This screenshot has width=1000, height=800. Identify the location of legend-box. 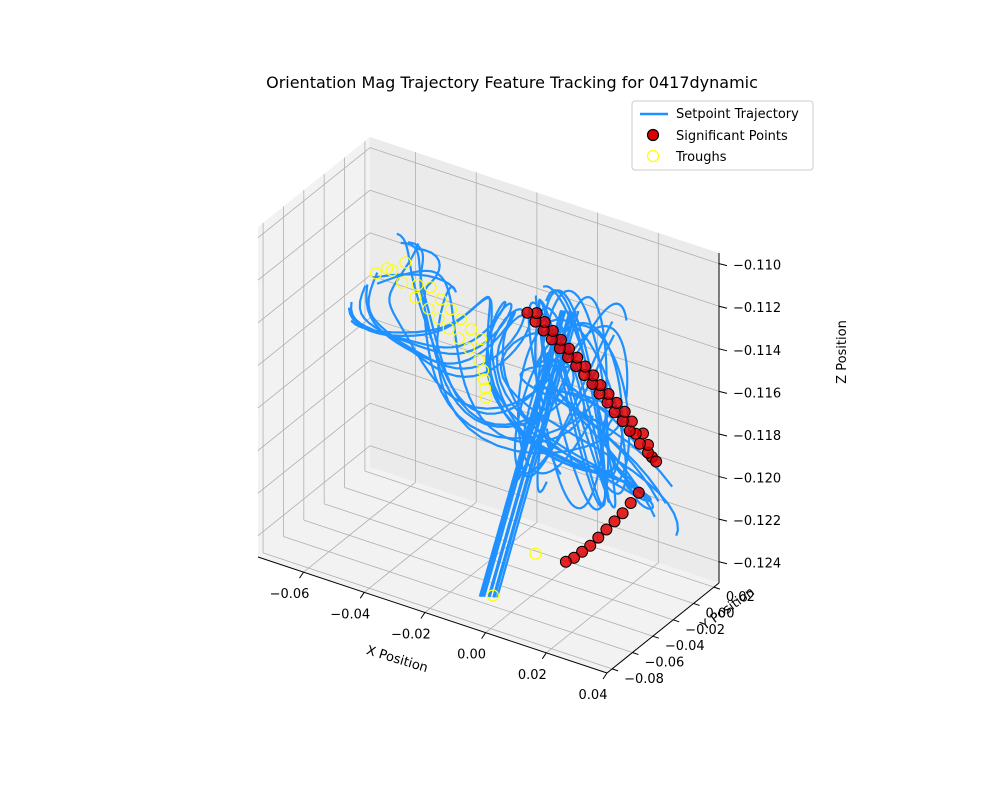
(722, 135).